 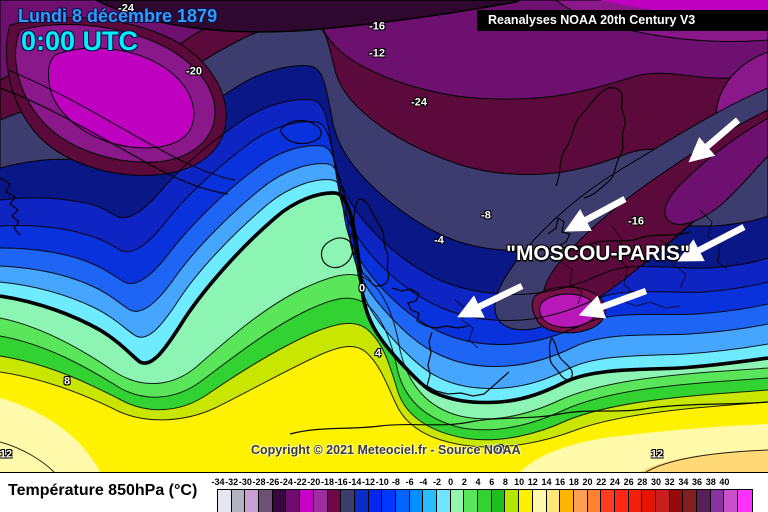 I want to click on legend-title: Température 850hPa (°C), so click(x=103, y=490).